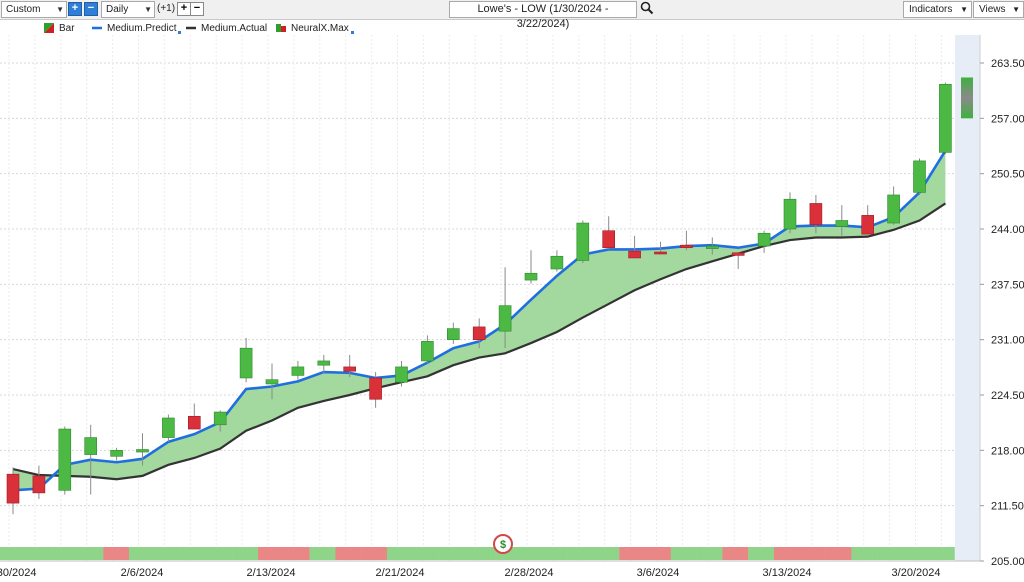  I want to click on x-tick-label: 3/20/2024, so click(916, 573).